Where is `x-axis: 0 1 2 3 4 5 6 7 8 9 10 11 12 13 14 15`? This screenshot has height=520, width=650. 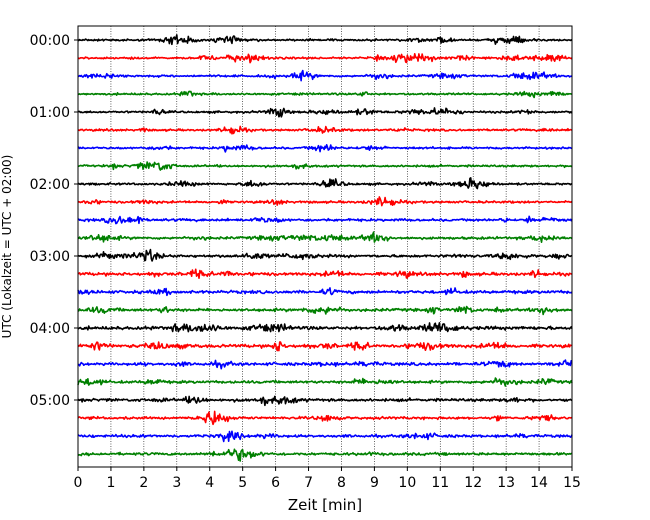
x-axis: 0 1 2 3 4 5 6 7 8 9 10 11 12 13 14 15 is located at coordinates (327, 479).